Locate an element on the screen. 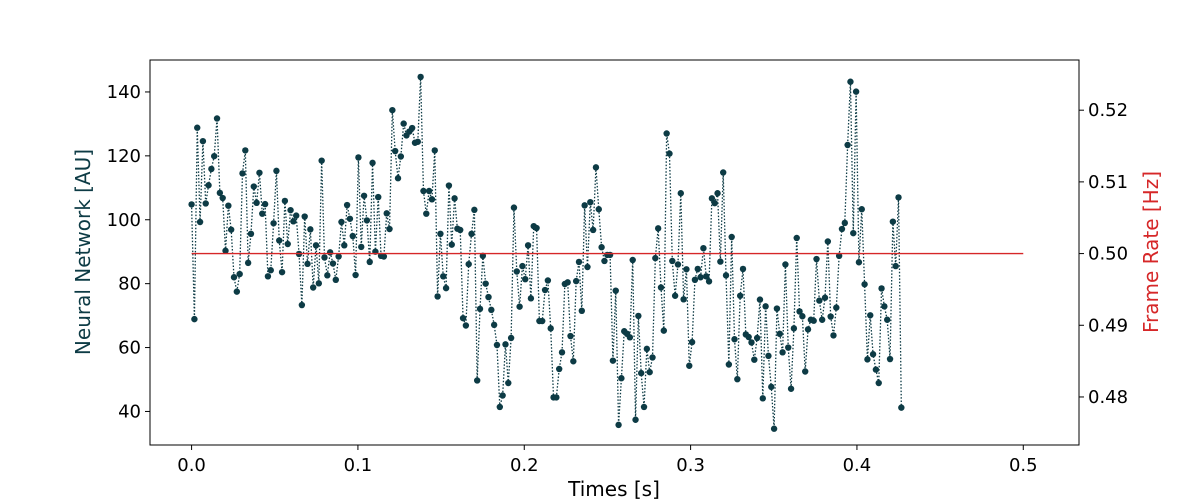  y-left-tick-label: 100 is located at coordinates (124, 220).